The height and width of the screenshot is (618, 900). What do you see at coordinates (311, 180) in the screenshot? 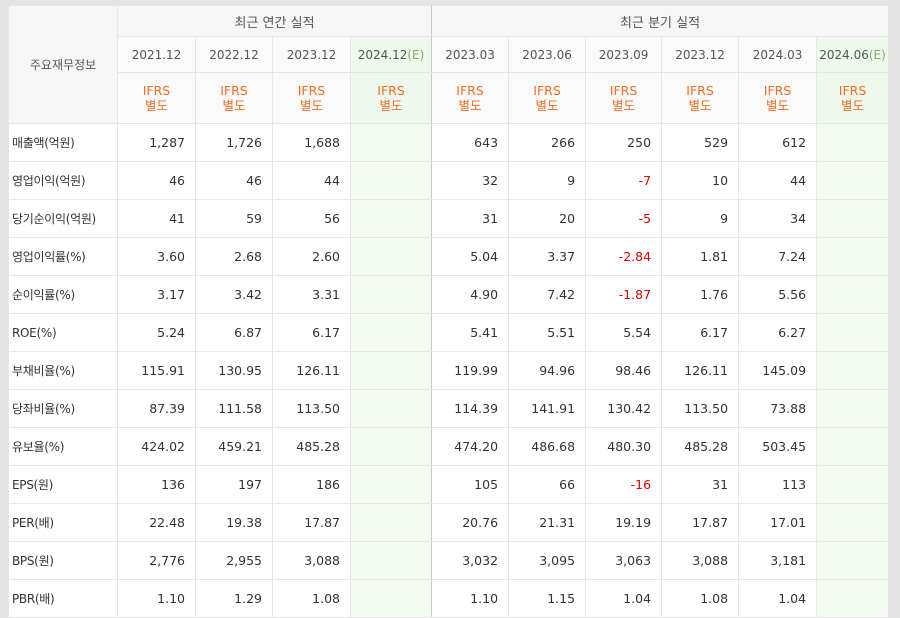
I see `value-cell: 44` at bounding box center [311, 180].